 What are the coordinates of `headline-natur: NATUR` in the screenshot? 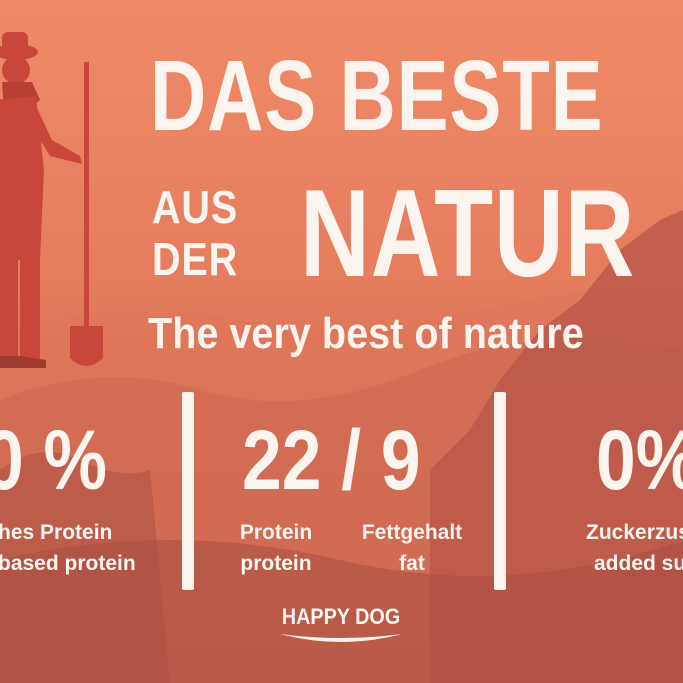 It's located at (468, 234).